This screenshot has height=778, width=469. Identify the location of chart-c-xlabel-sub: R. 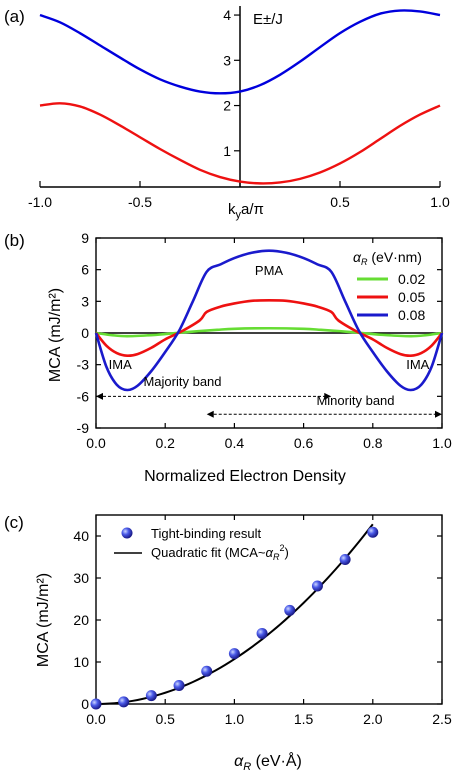
(247, 767).